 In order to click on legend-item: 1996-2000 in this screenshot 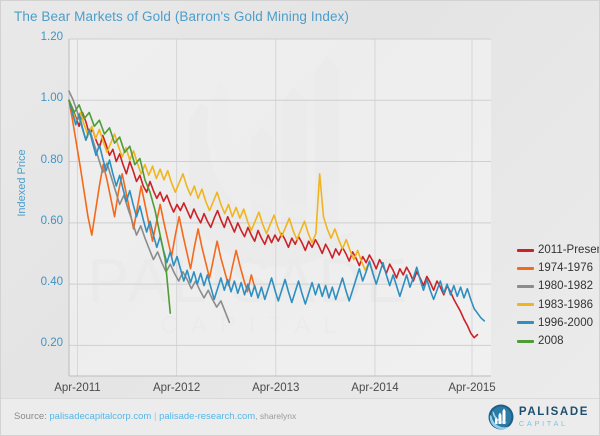, I will do `click(558, 323)`.